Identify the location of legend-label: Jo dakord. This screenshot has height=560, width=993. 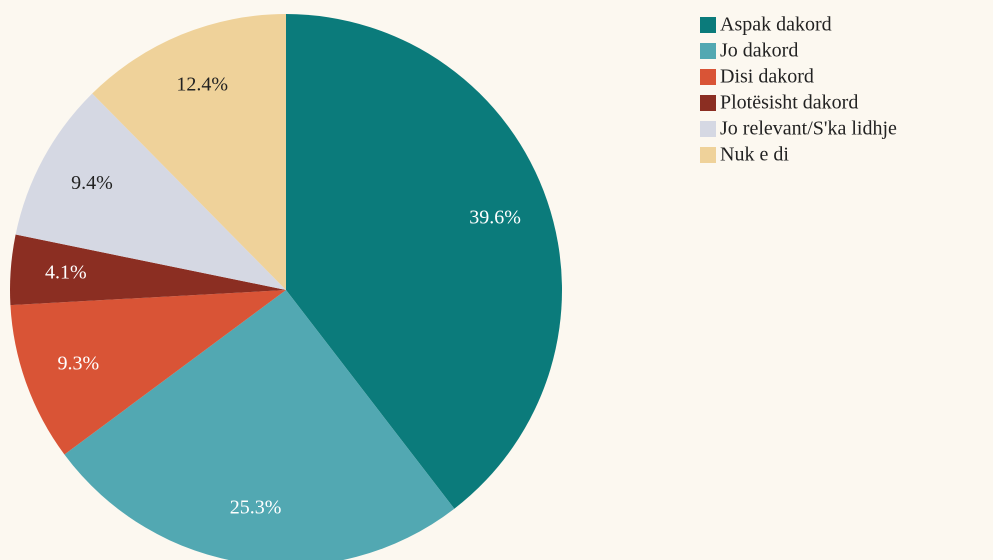
(759, 51).